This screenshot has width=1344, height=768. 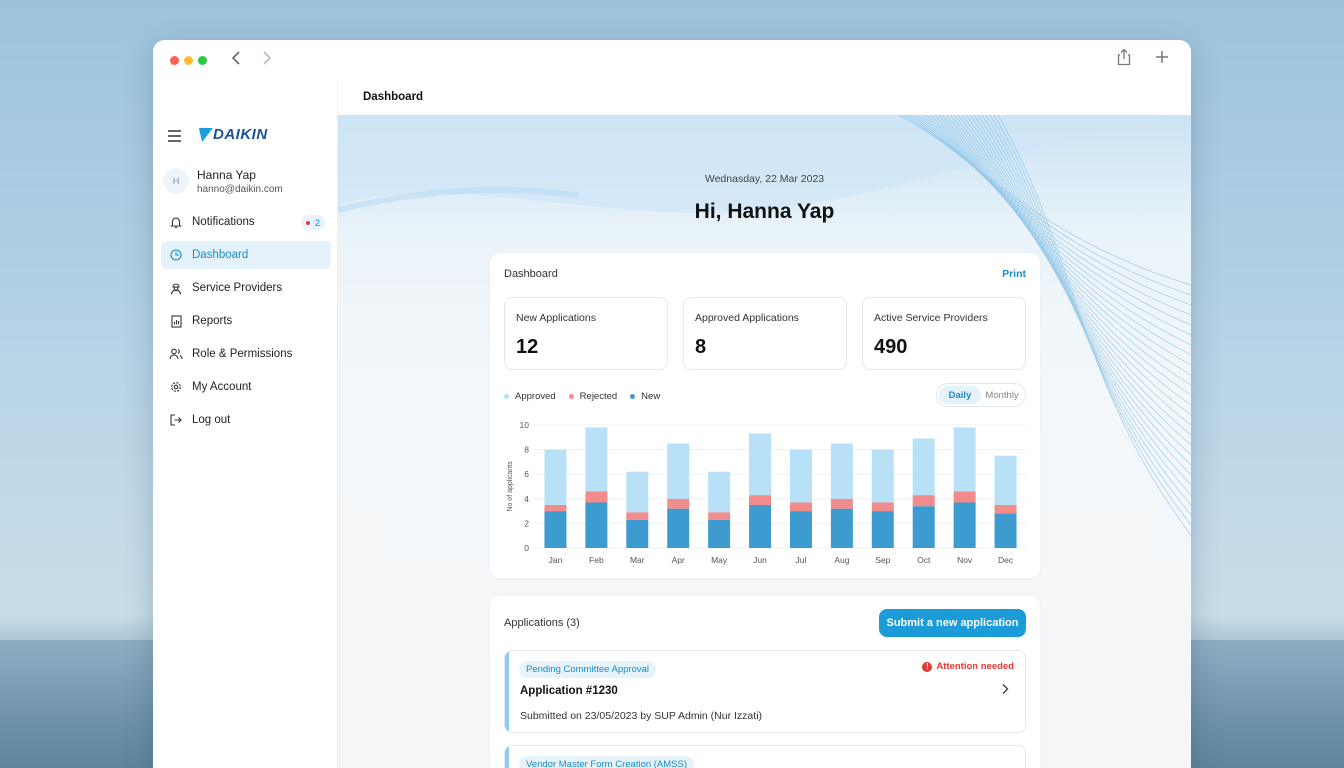 What do you see at coordinates (960, 395) in the screenshot?
I see `toggle-daily: Daily` at bounding box center [960, 395].